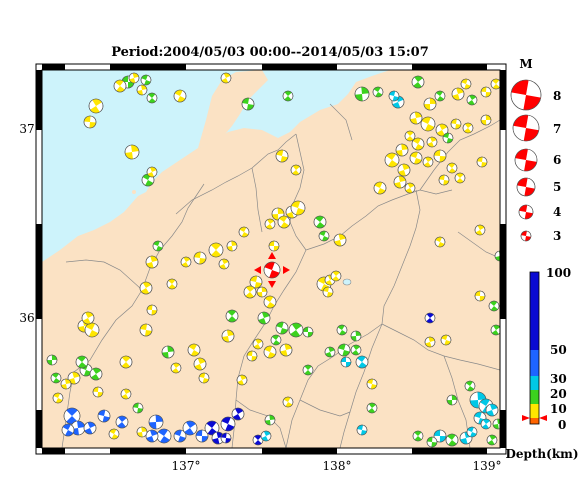 This screenshot has width=580, height=500. Describe the element at coordinates (337, 466) in the screenshot. I see `lon-label-138: 138°` at that location.